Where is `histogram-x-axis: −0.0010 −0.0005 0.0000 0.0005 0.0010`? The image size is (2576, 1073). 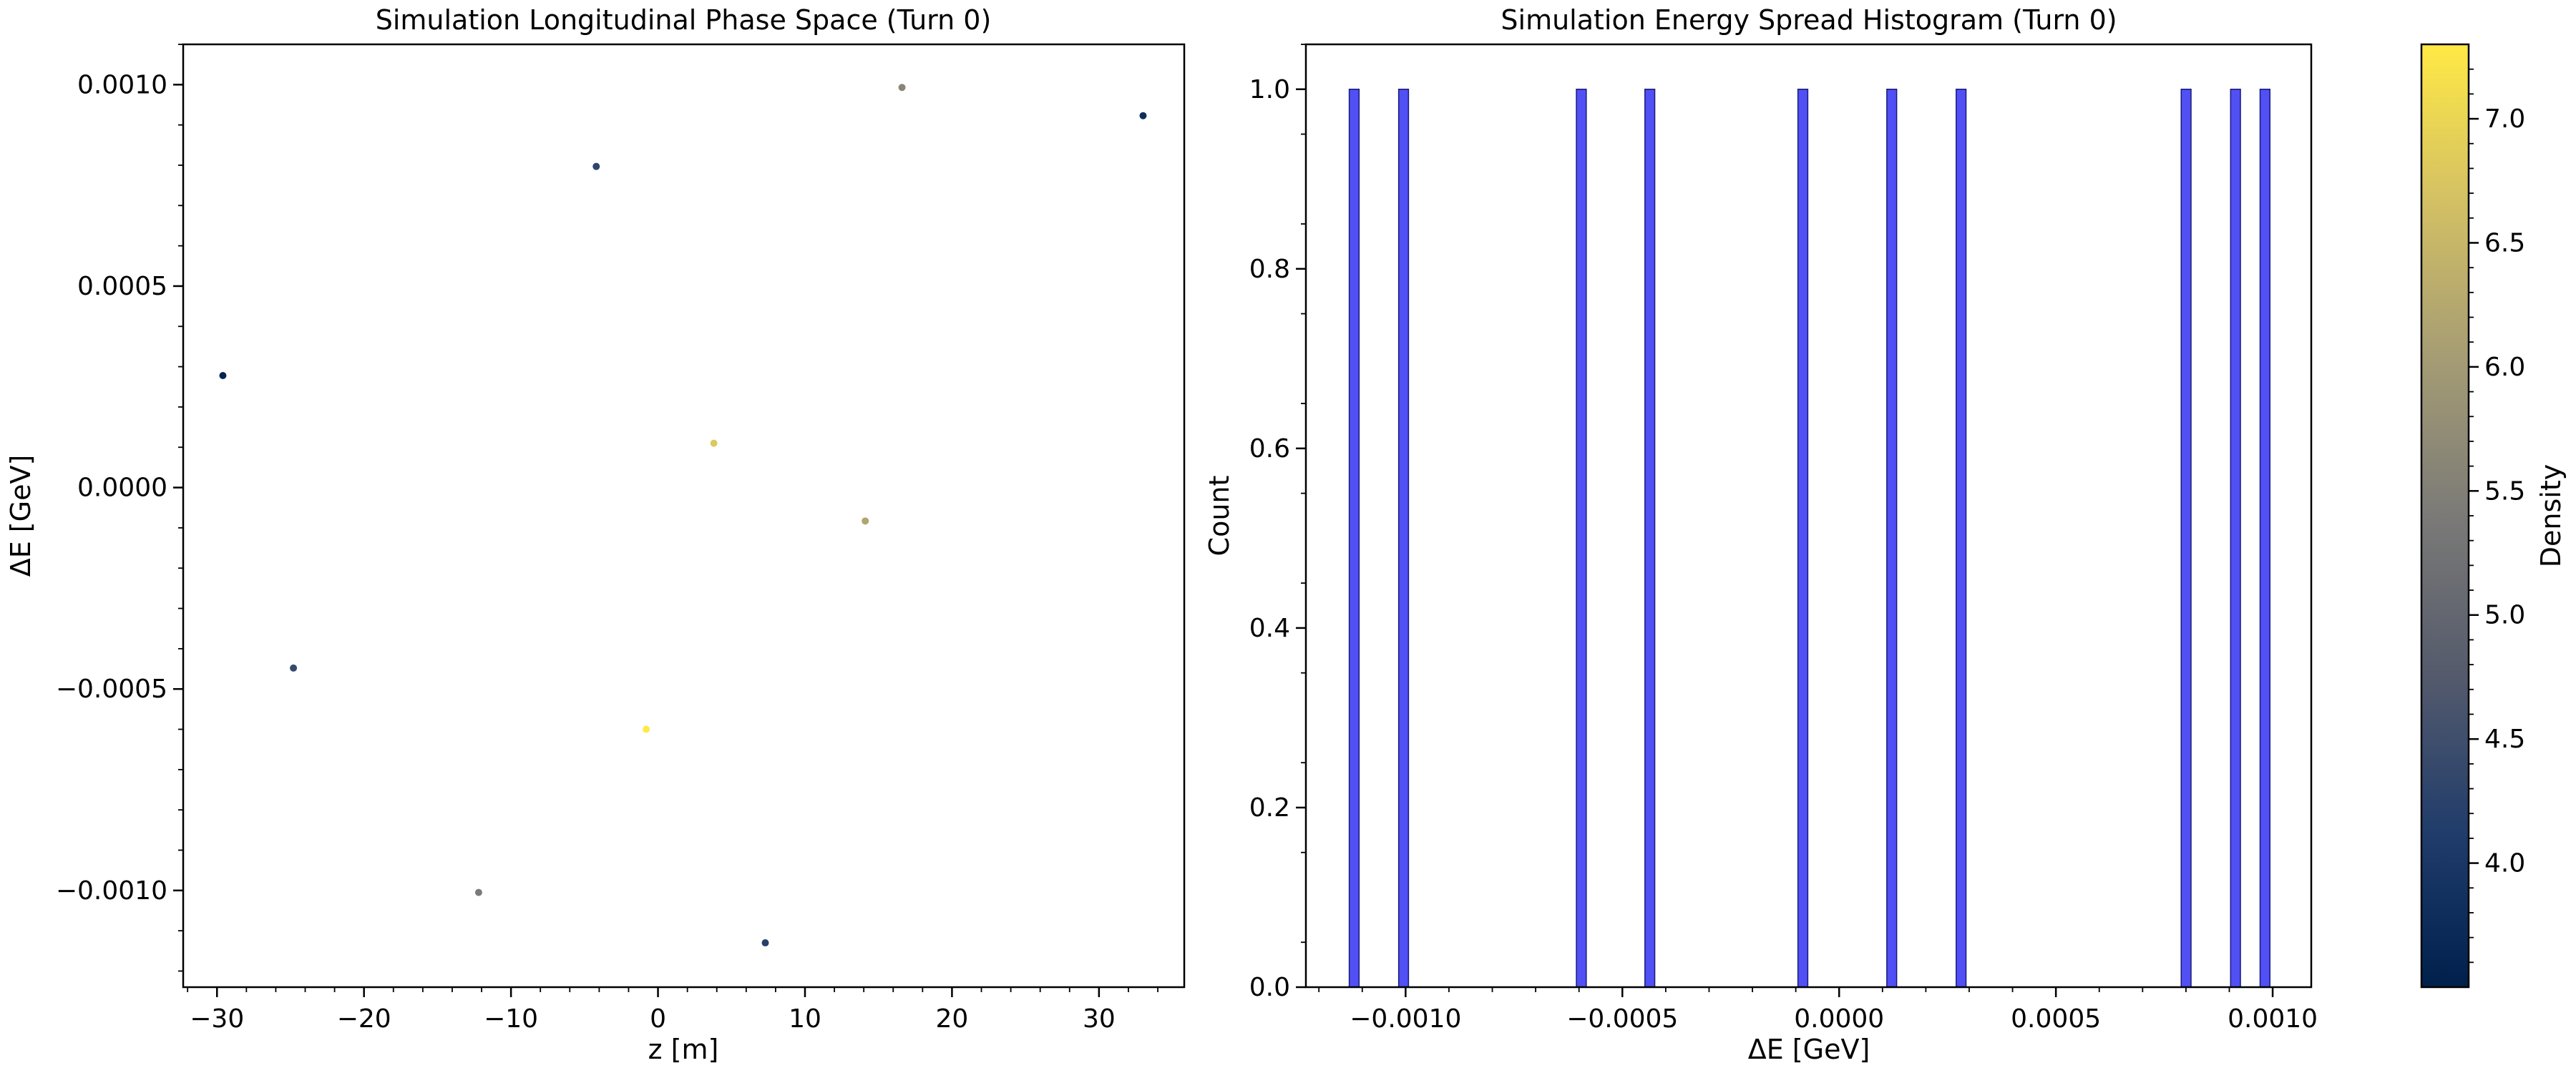
histogram-x-axis: −0.0010 −0.0005 0.0000 0.0005 0.0010 is located at coordinates (1818, 1010).